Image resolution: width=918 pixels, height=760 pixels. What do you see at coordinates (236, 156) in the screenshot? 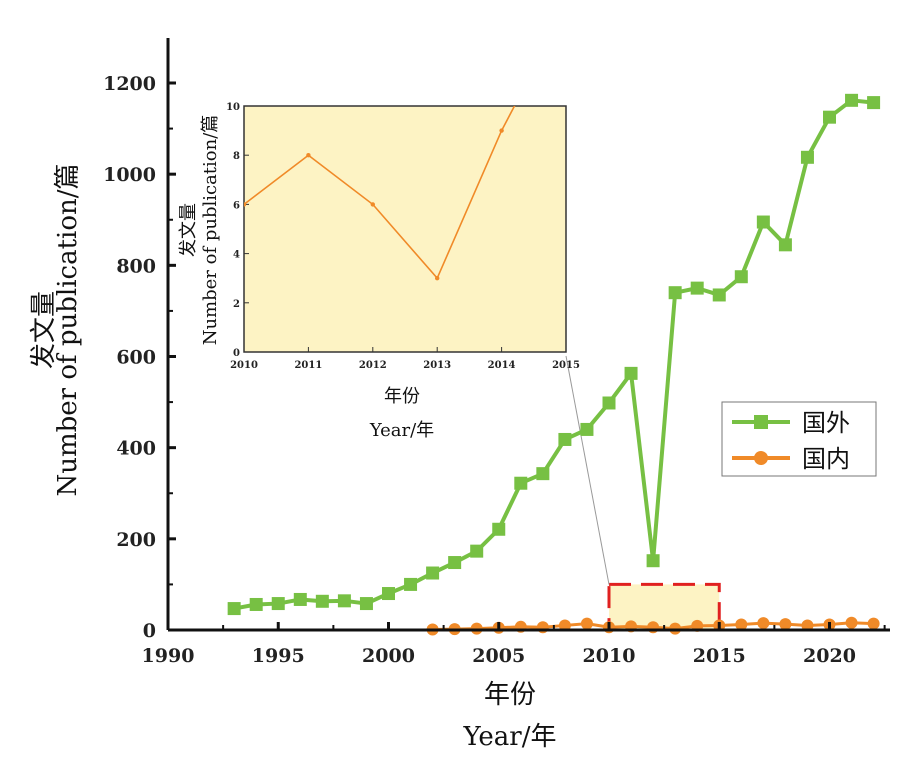
I see `inset-y-tick-label: 8` at bounding box center [236, 156].